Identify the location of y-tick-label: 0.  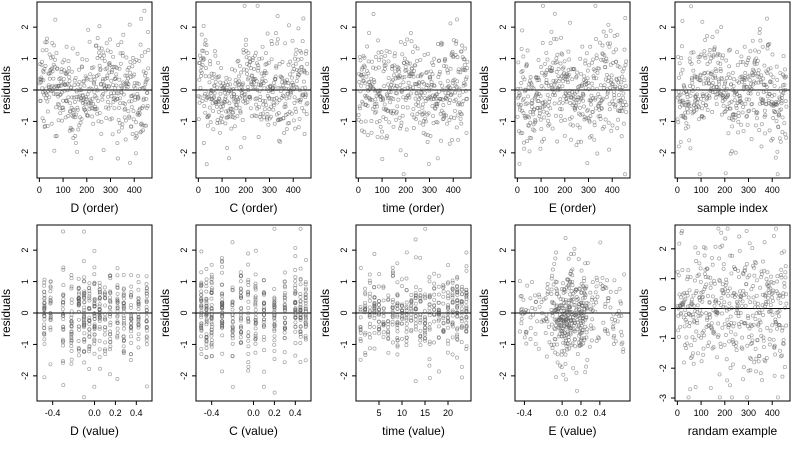
(344, 312).